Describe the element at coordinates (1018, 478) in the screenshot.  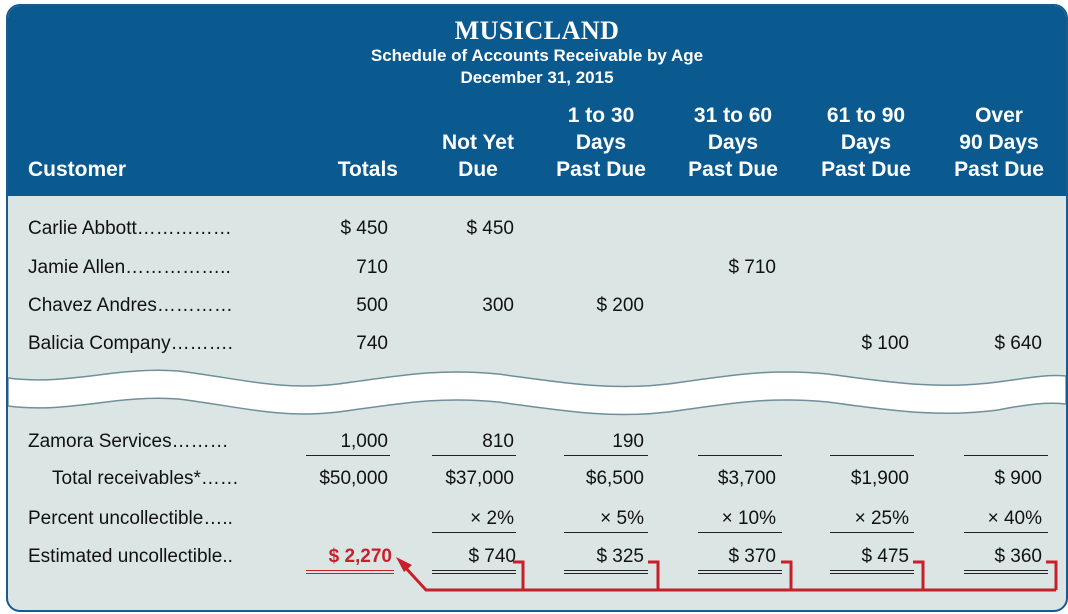
I see `total-over-90: $ 900` at that location.